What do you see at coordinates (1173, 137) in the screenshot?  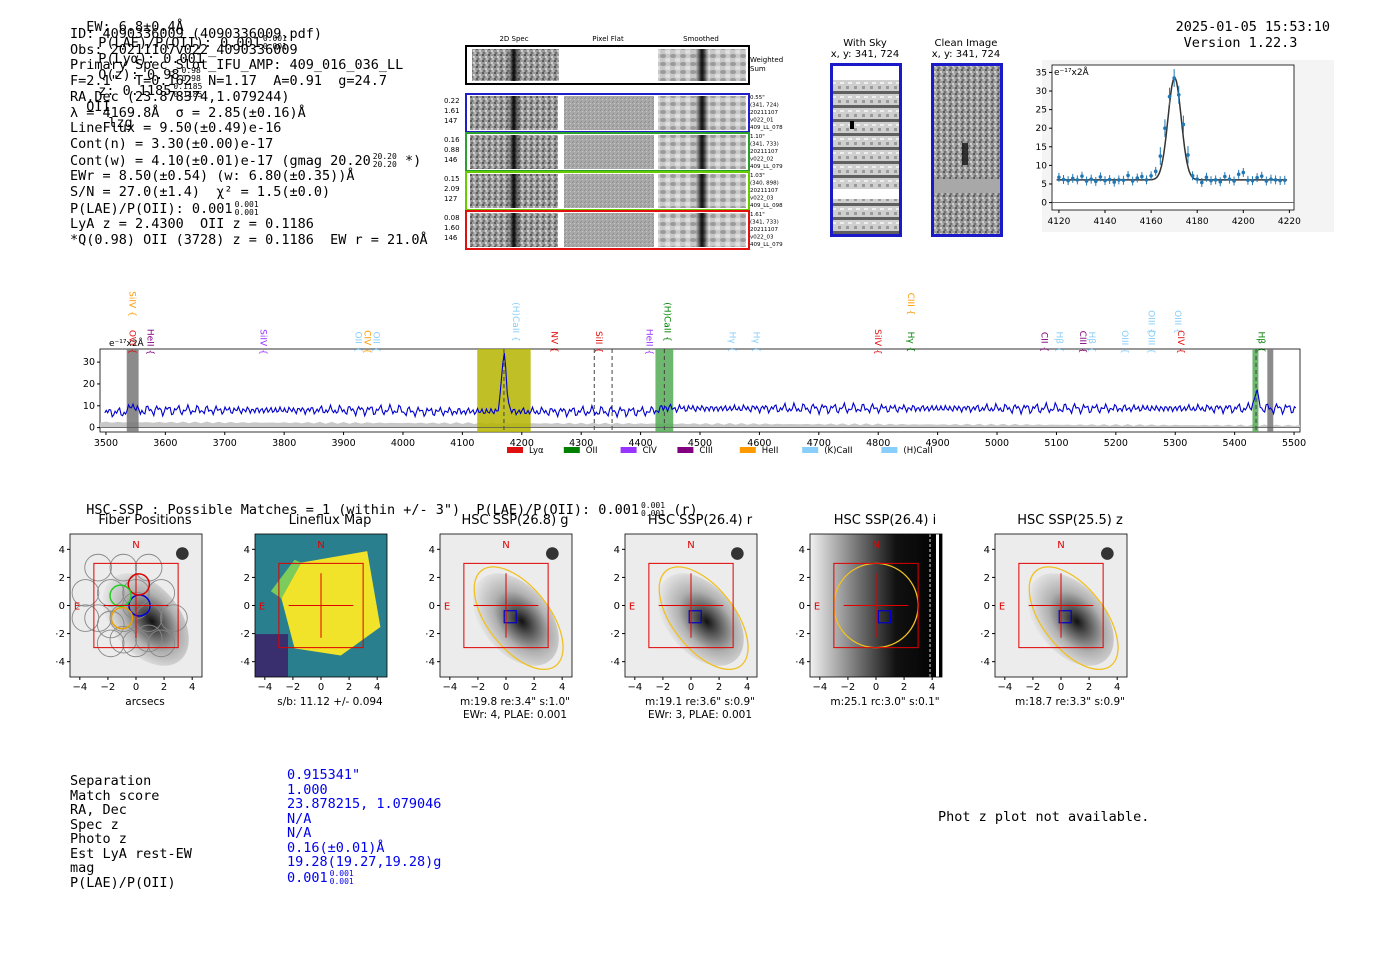 I see `zoom-plot-area` at bounding box center [1173, 137].